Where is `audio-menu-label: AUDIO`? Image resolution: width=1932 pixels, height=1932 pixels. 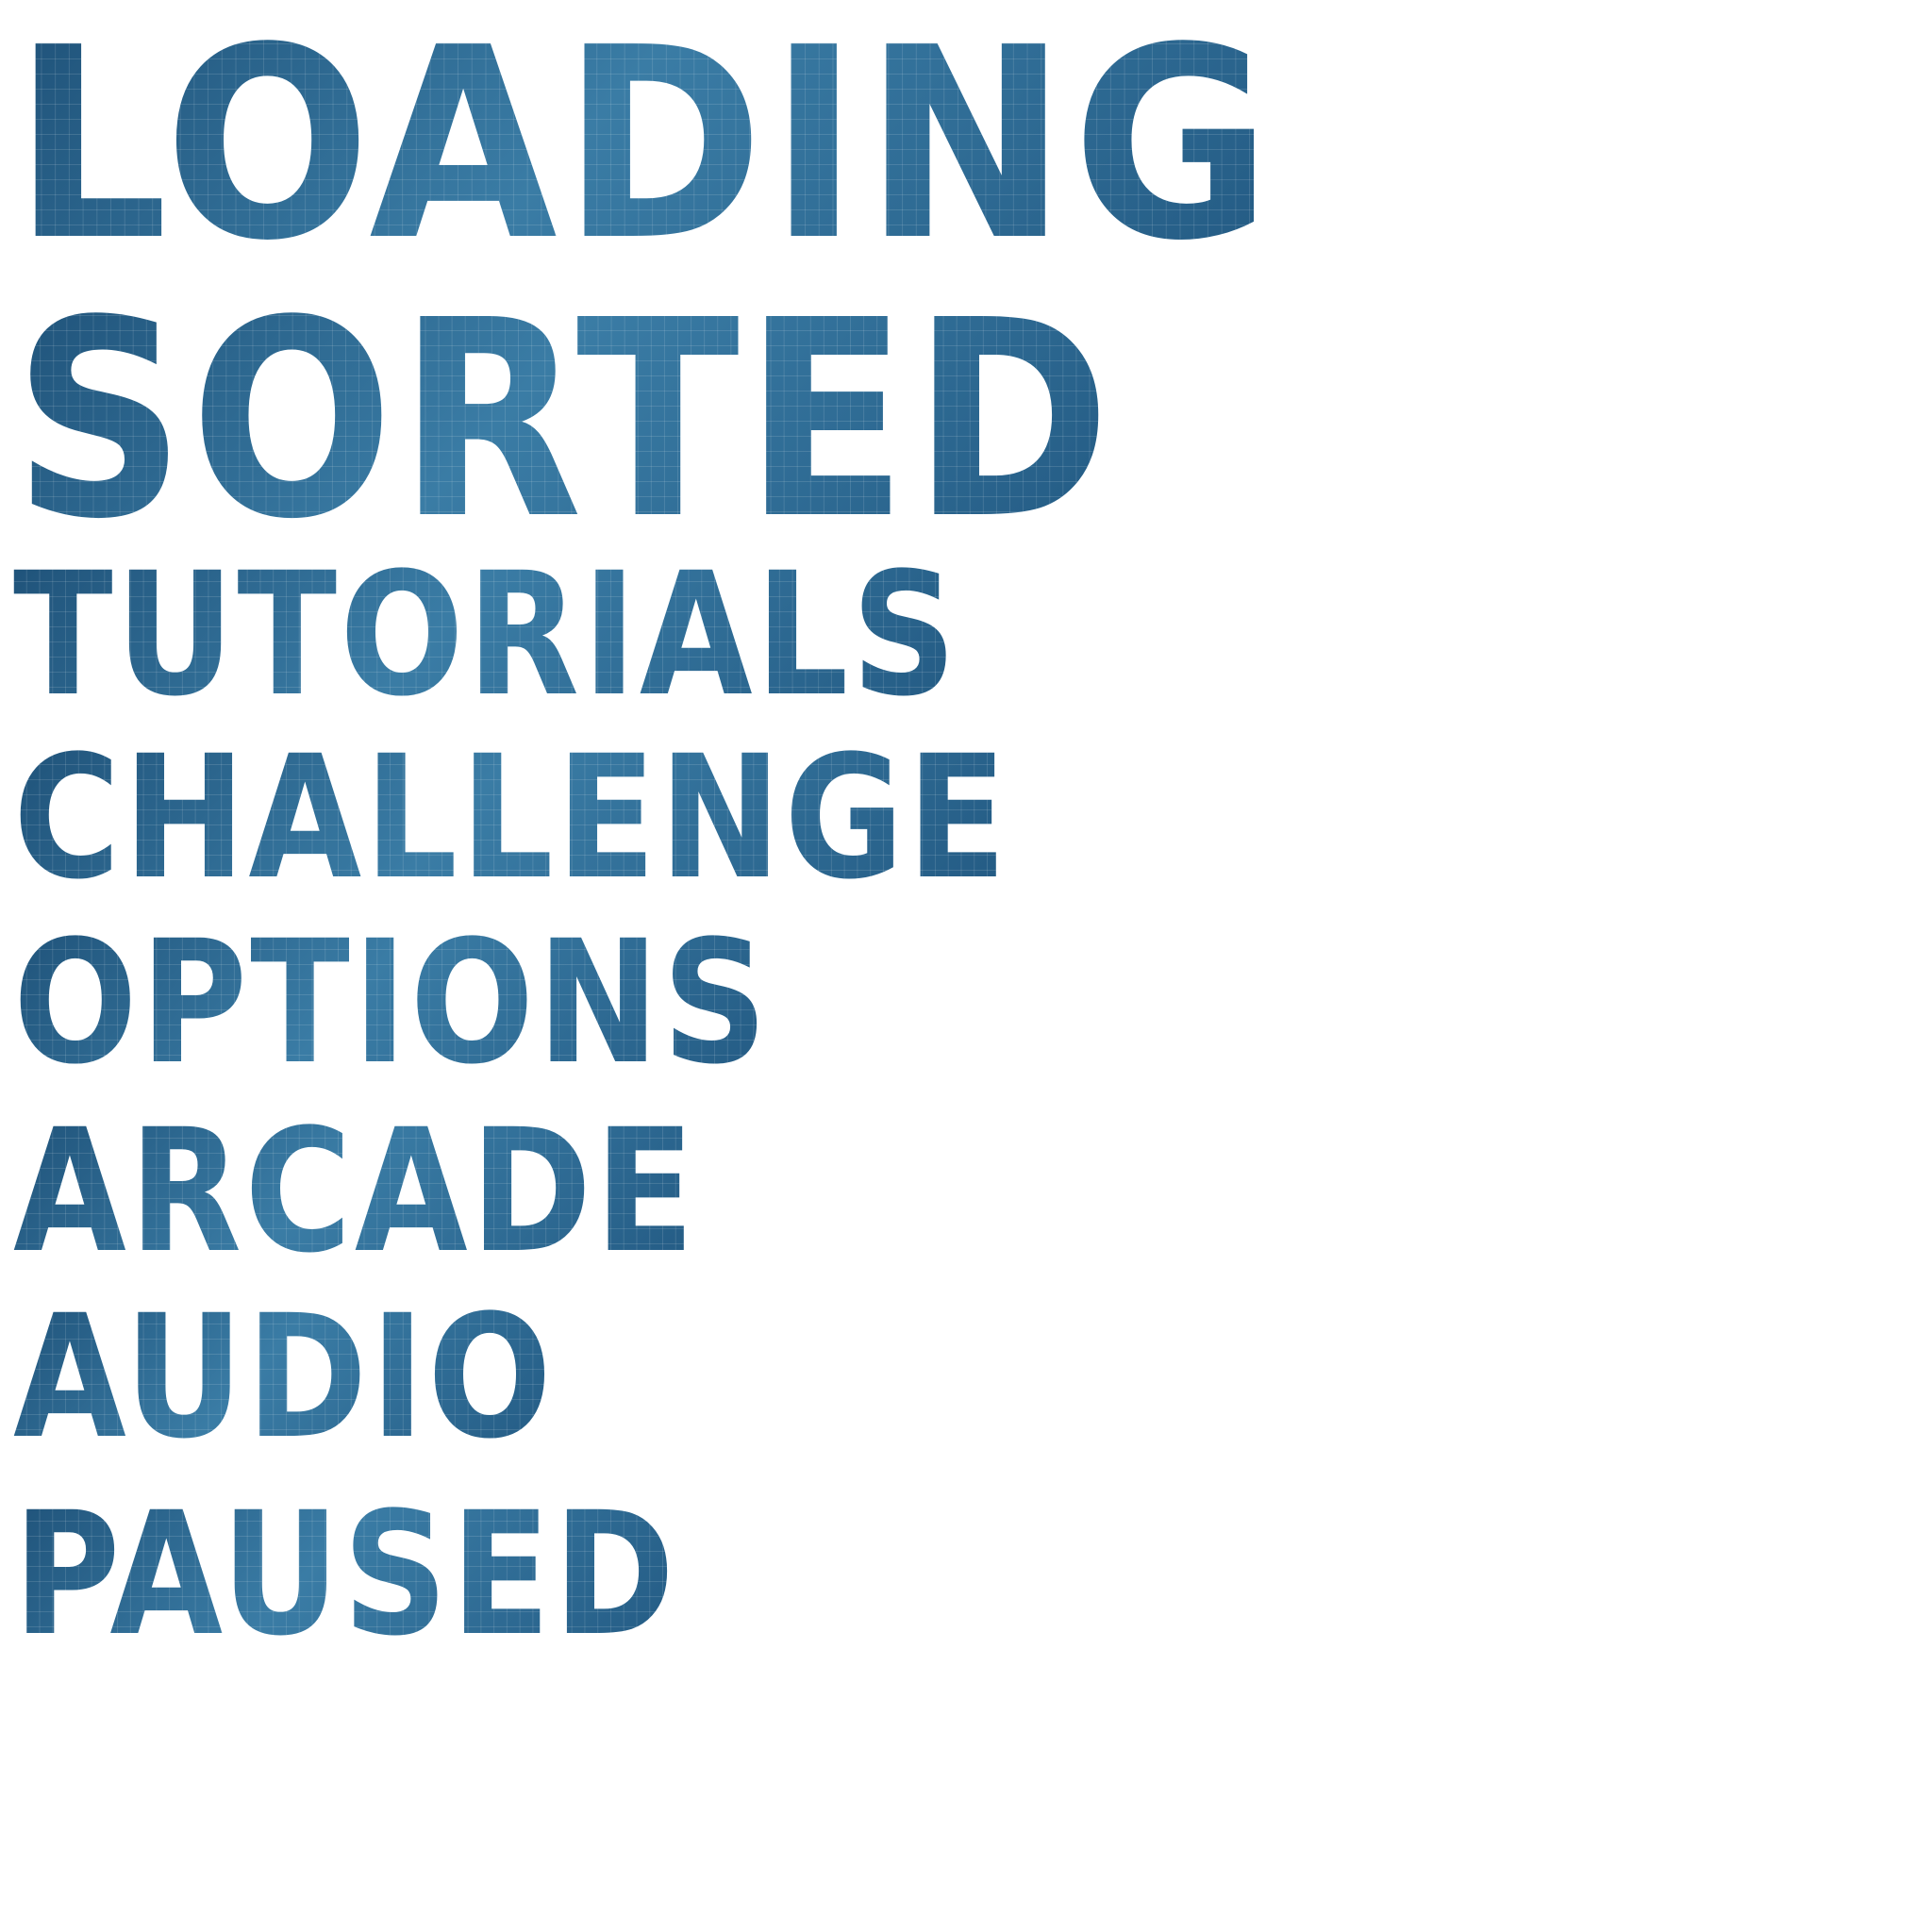
audio-menu-label: AUDIO is located at coordinates (284, 1378).